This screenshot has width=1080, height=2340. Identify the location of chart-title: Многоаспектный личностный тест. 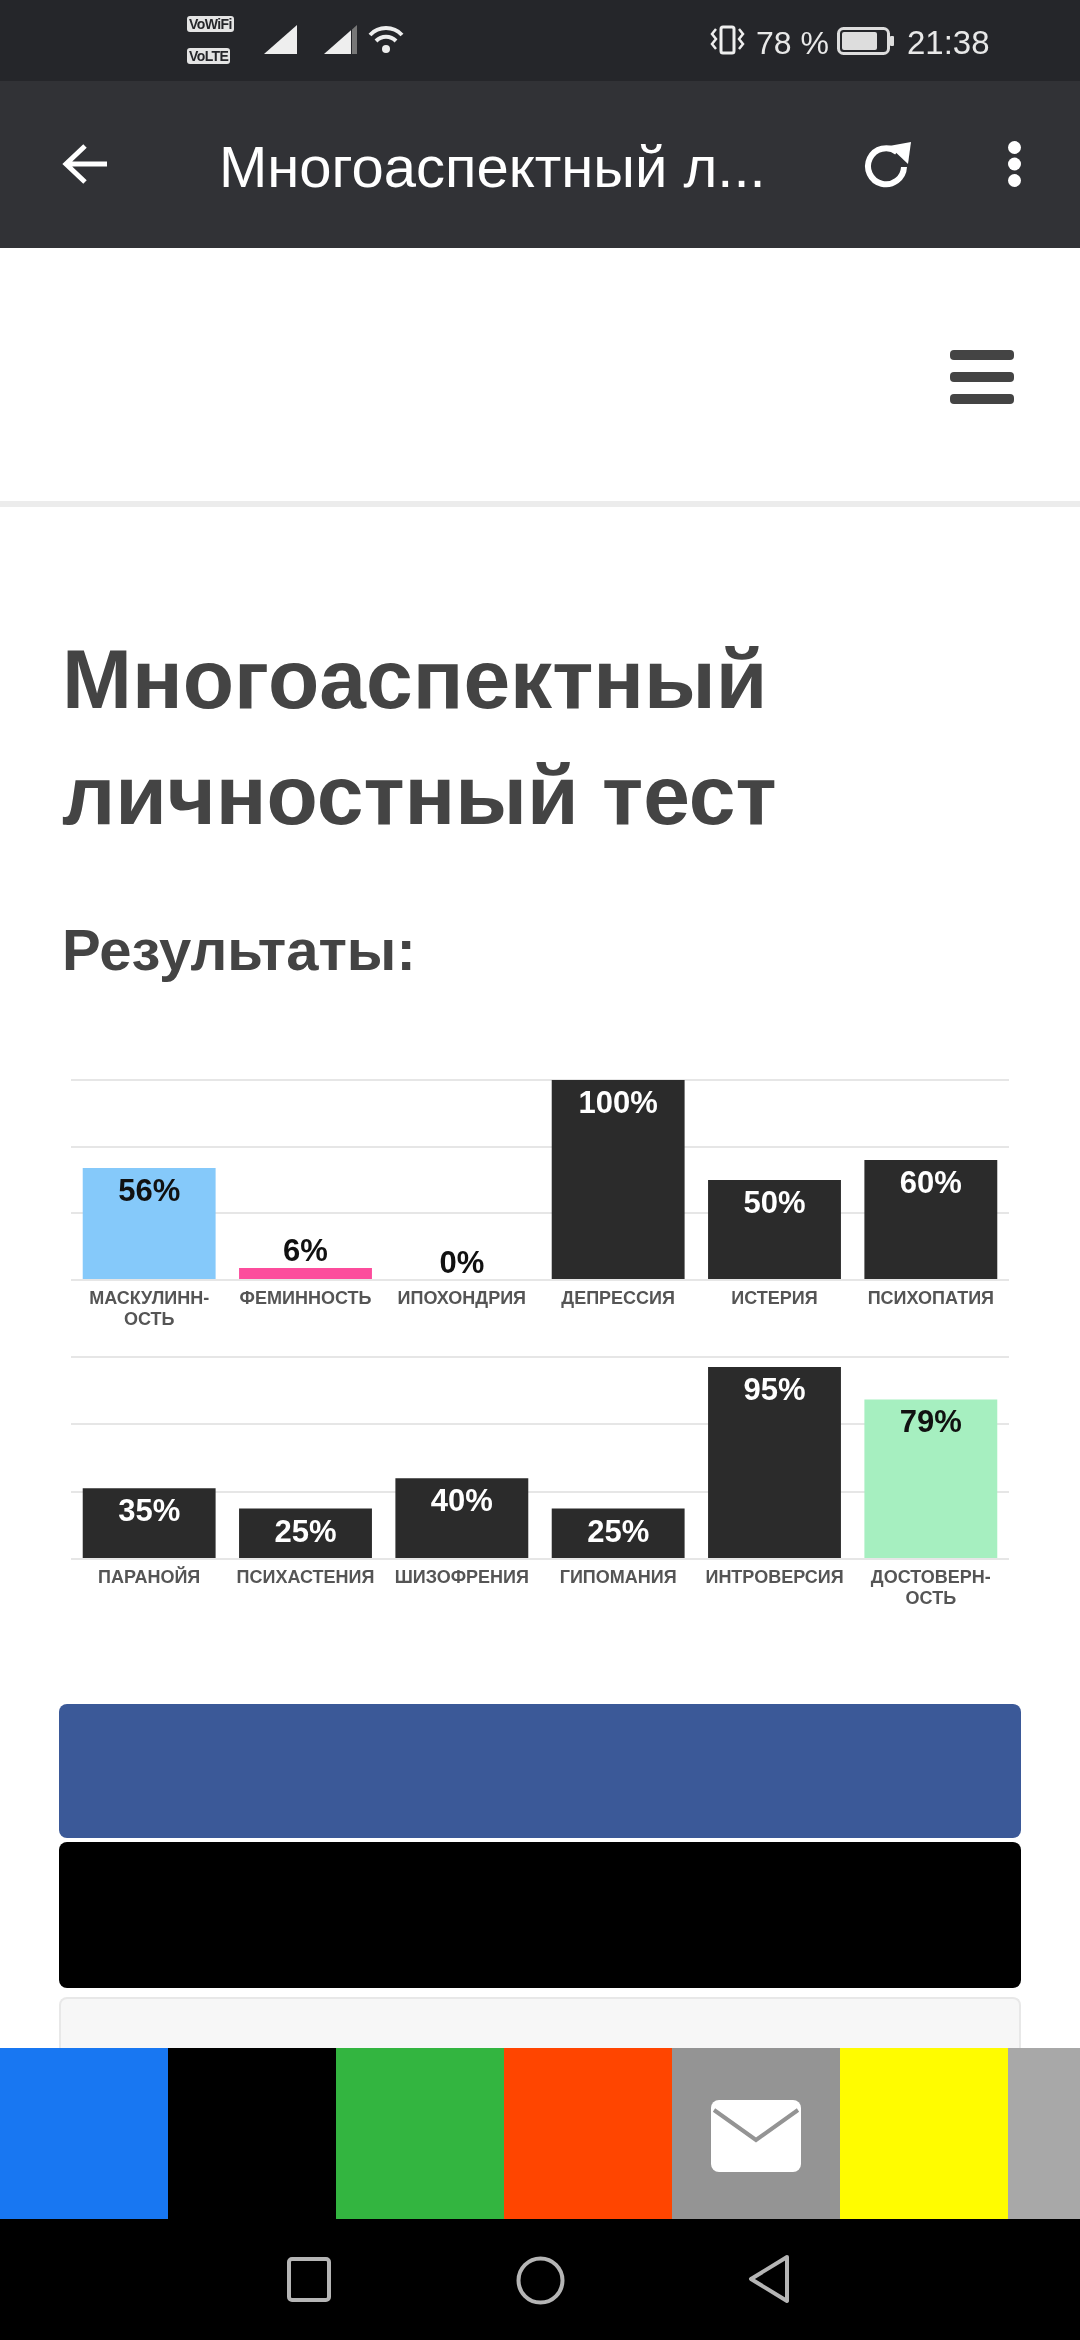
(420, 737).